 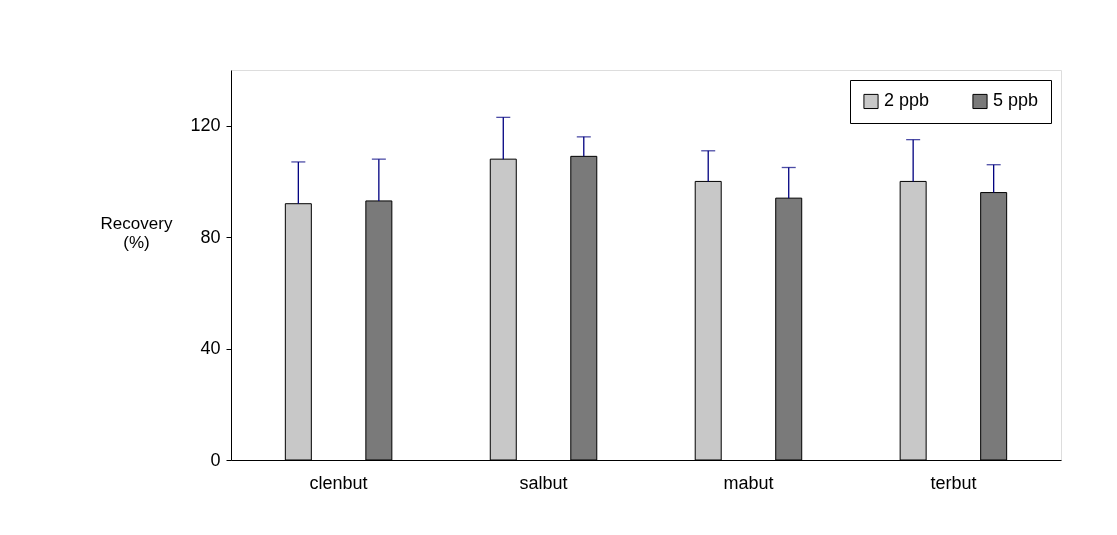 I want to click on legend-label: 2 ppb, so click(x=907, y=100).